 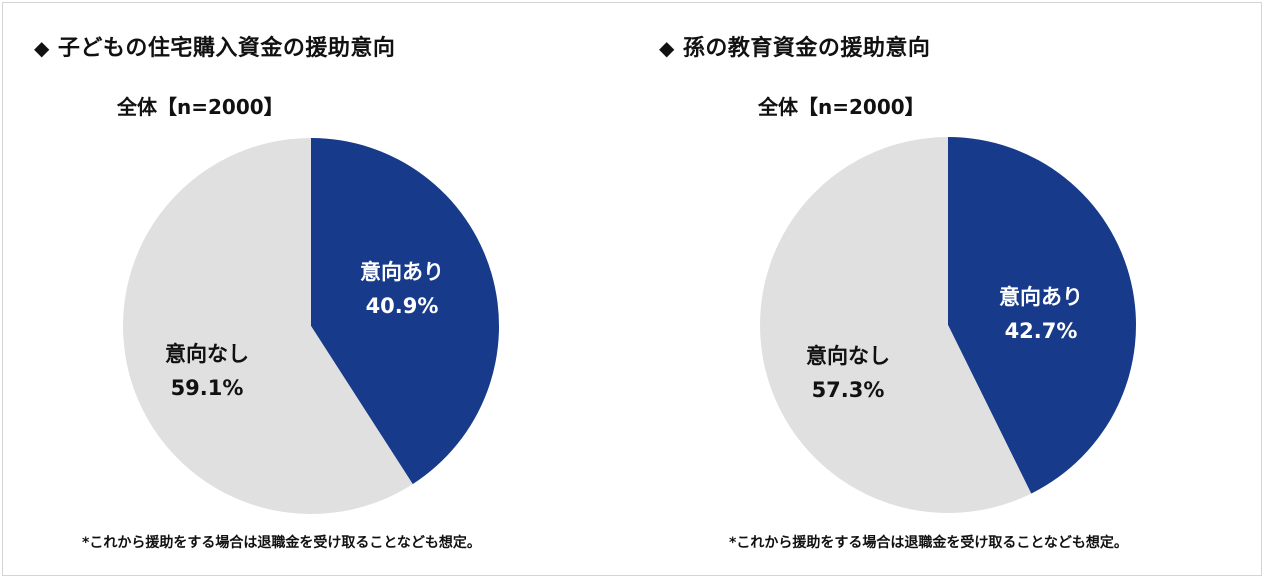 What do you see at coordinates (806, 48) in the screenshot?
I see `chart-title-text: 孫の教育資金の援助意向` at bounding box center [806, 48].